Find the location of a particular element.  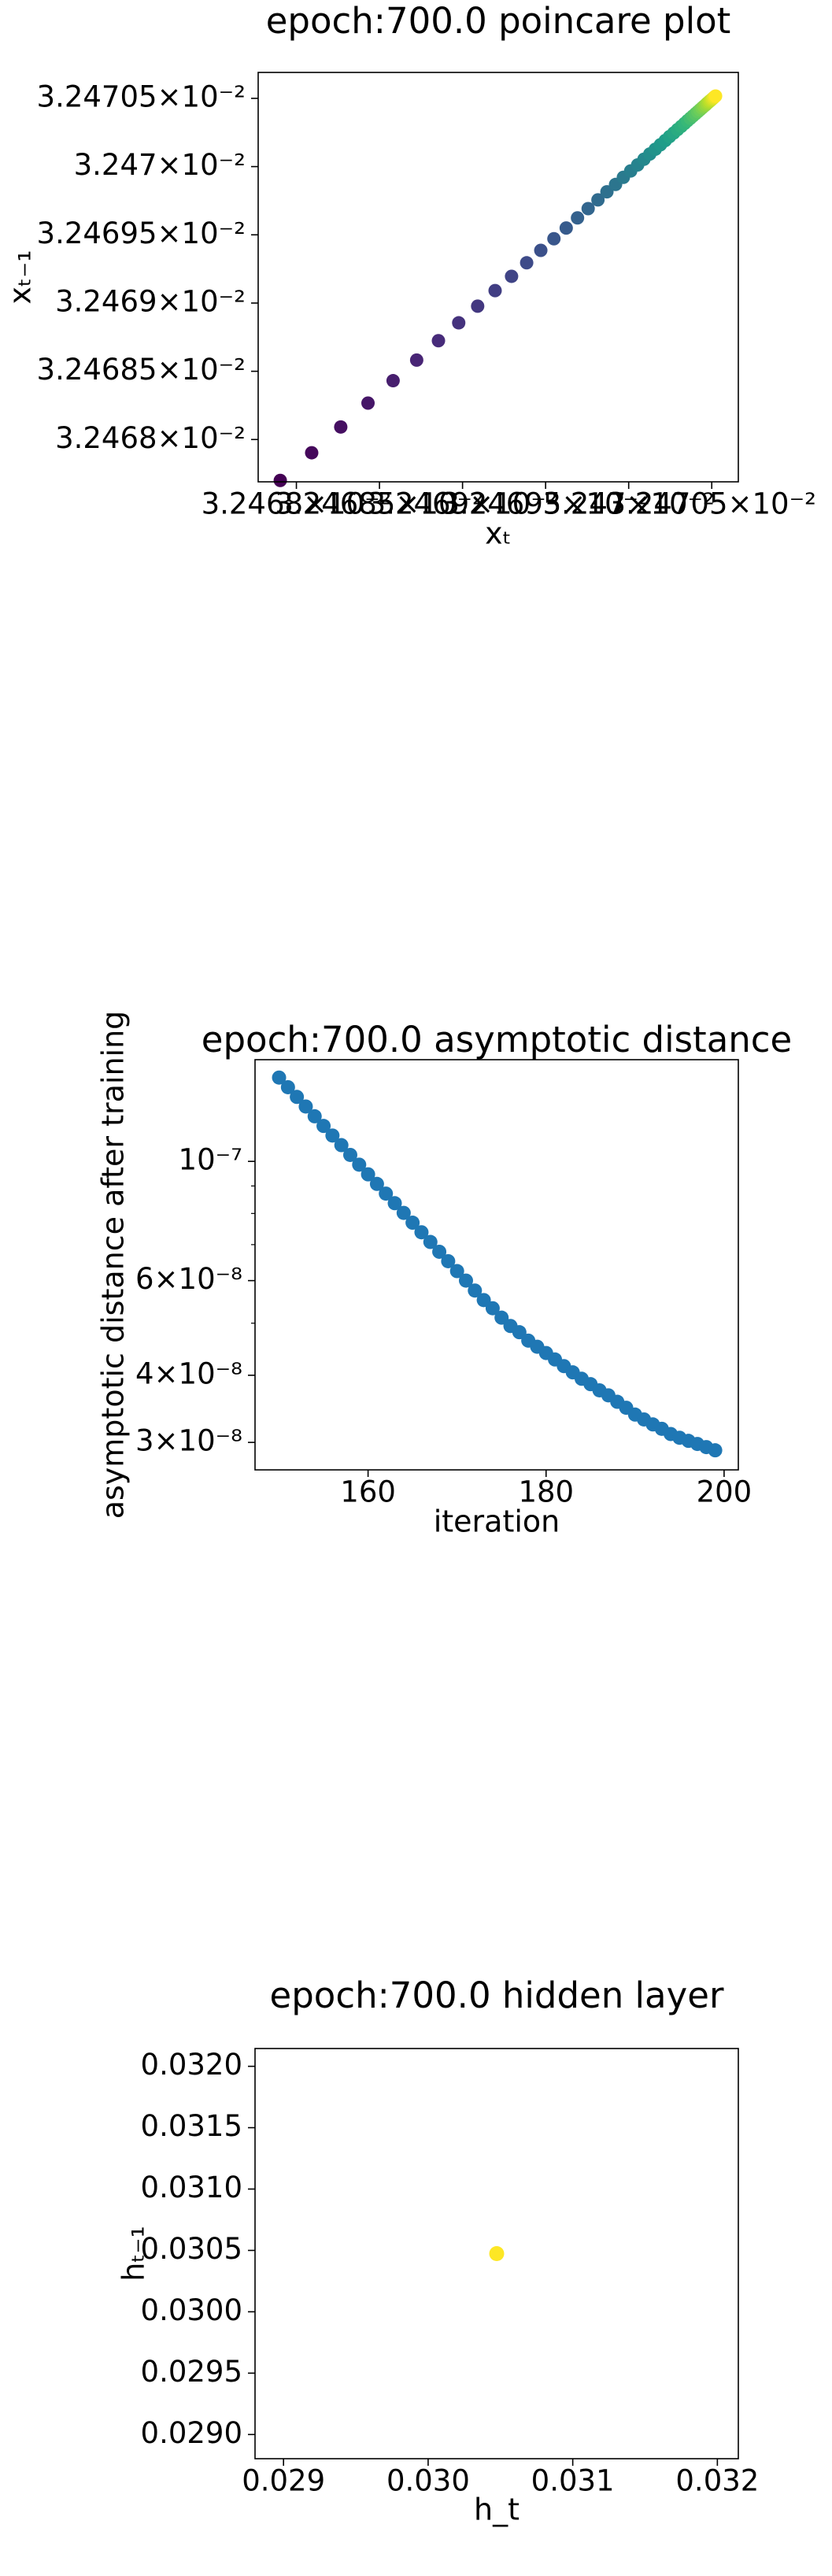

y-tick-label: 3.2469×10⁻² is located at coordinates (150, 301).